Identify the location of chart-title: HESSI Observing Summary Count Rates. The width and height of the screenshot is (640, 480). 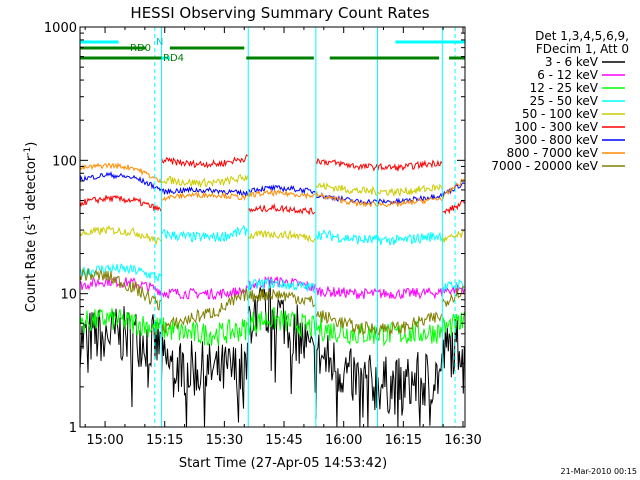
(279, 13).